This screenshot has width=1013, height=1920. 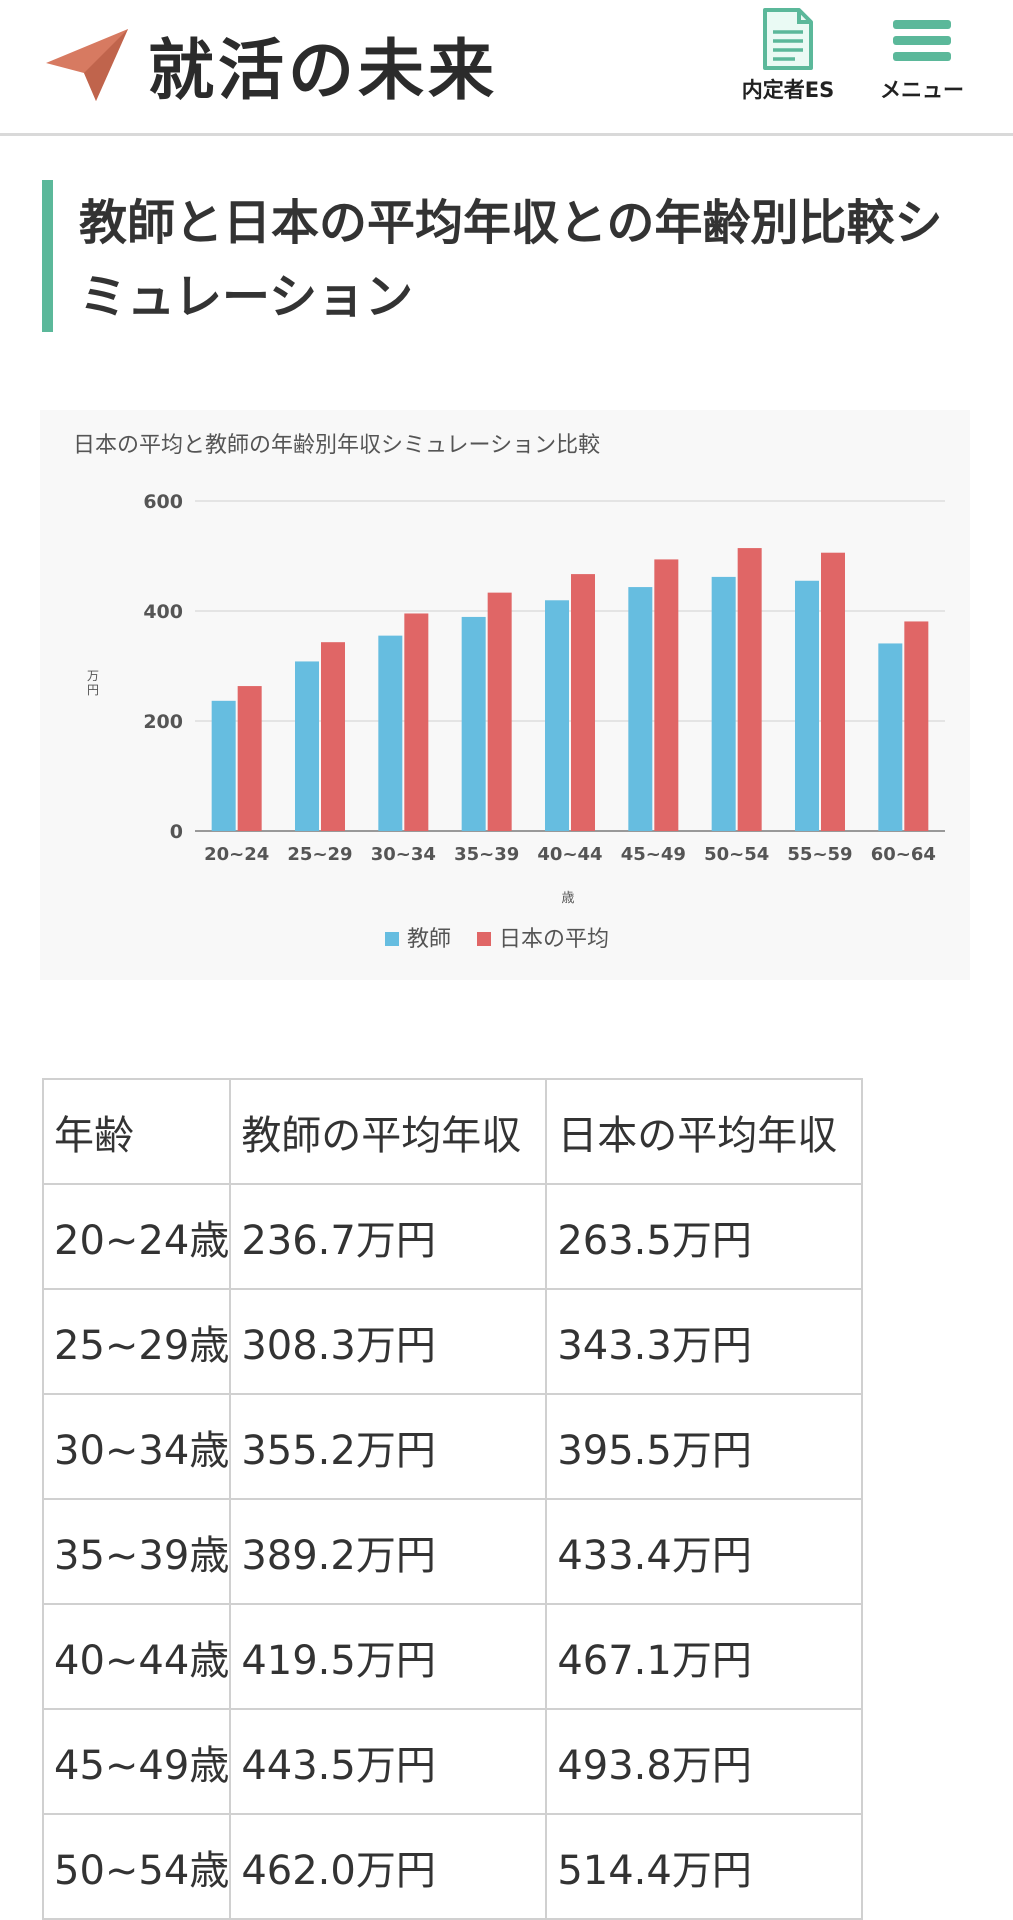 I want to click on x-tick-label: 55~59, so click(x=819, y=854).